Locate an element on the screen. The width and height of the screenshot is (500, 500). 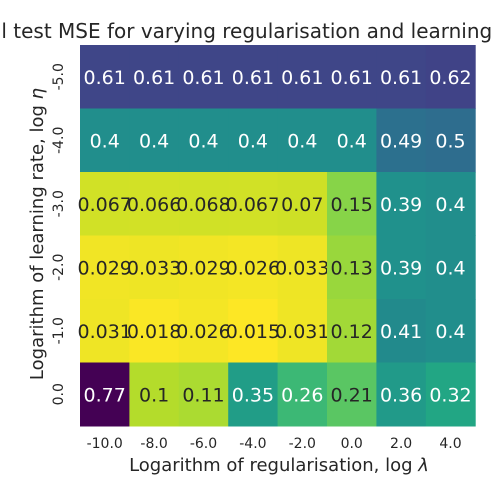
cell-value-label: 0.26 is located at coordinates (302, 395).